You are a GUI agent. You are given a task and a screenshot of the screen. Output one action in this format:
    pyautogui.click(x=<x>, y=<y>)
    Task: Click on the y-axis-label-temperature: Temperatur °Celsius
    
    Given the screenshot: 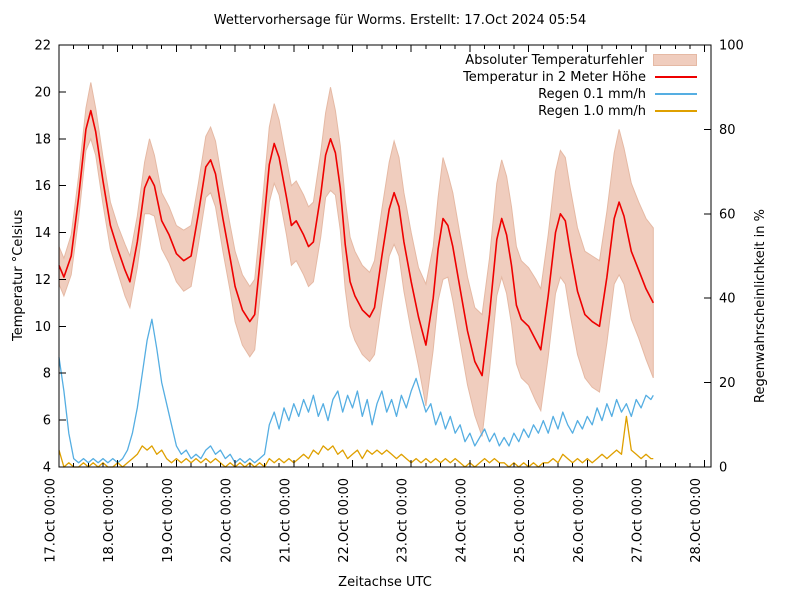 What is the action you would take?
    pyautogui.click(x=18, y=275)
    